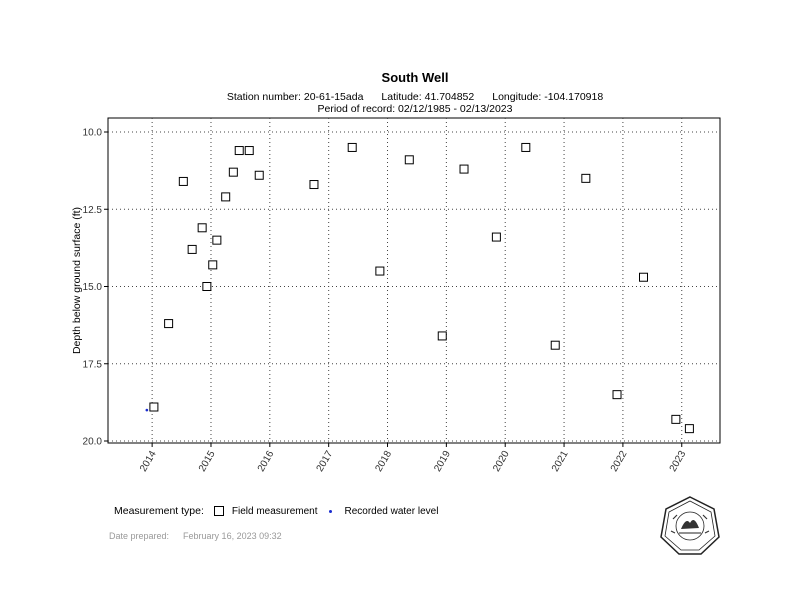 The width and height of the screenshot is (792, 612). I want to click on longitude: Longitude: -104.170918, so click(548, 97).